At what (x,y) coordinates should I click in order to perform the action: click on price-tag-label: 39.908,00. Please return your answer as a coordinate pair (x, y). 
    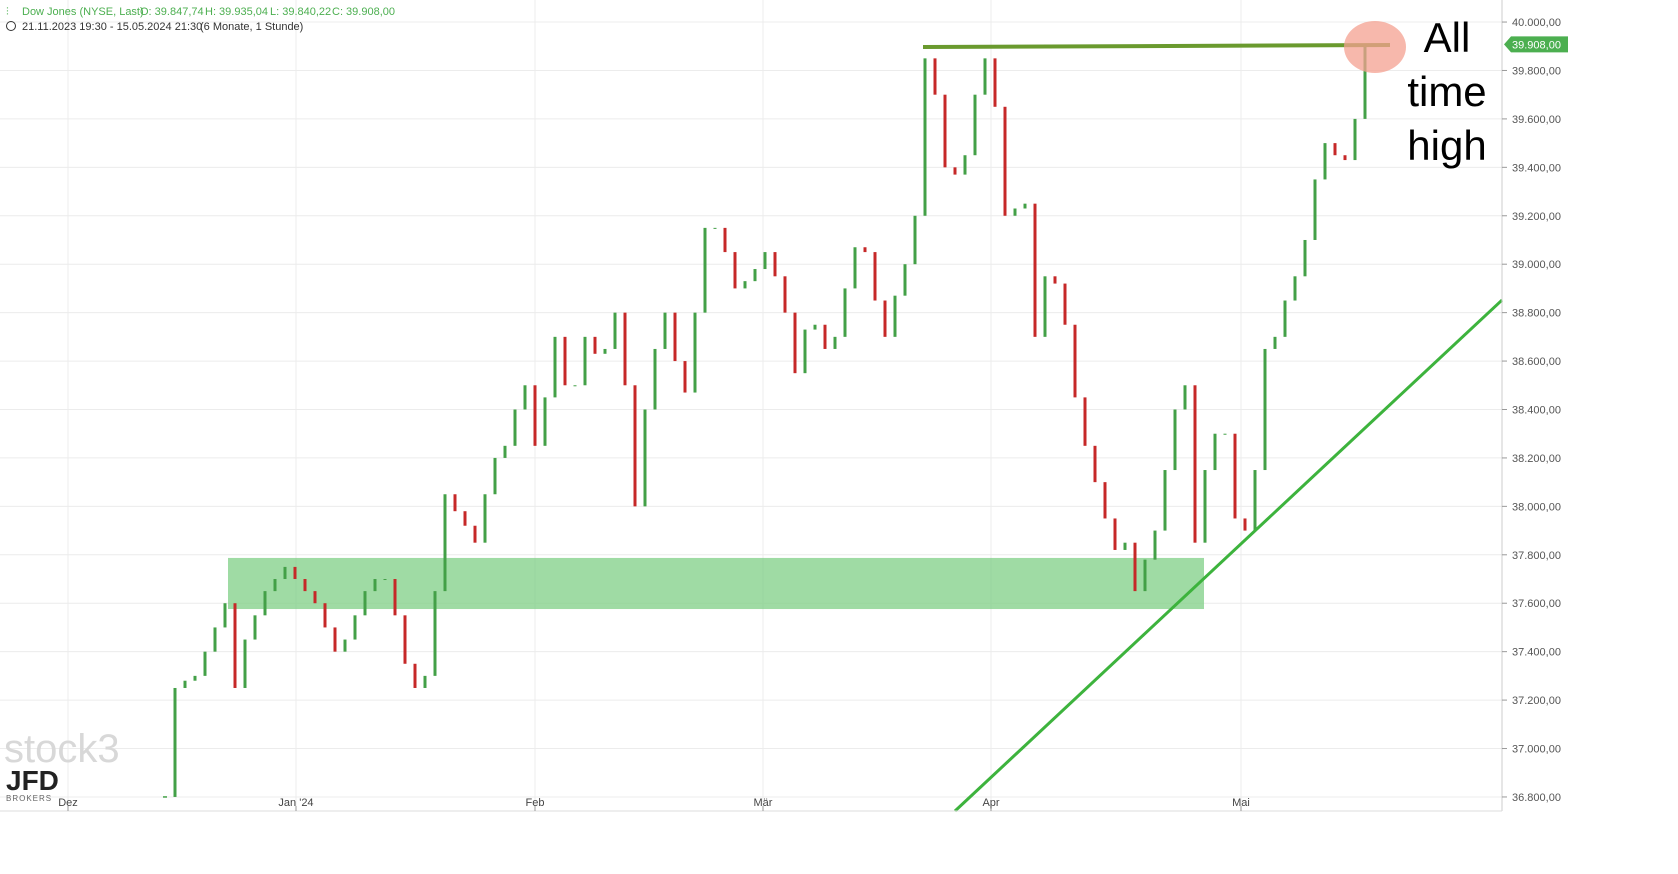
    Looking at the image, I should click on (1536, 45).